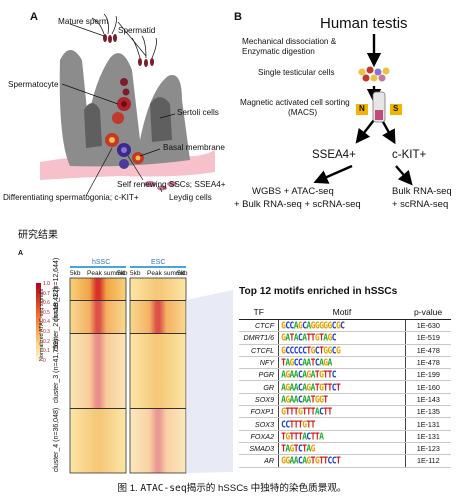 The image size is (464, 501). I want to click on step3-line2: (MACS), so click(303, 112).